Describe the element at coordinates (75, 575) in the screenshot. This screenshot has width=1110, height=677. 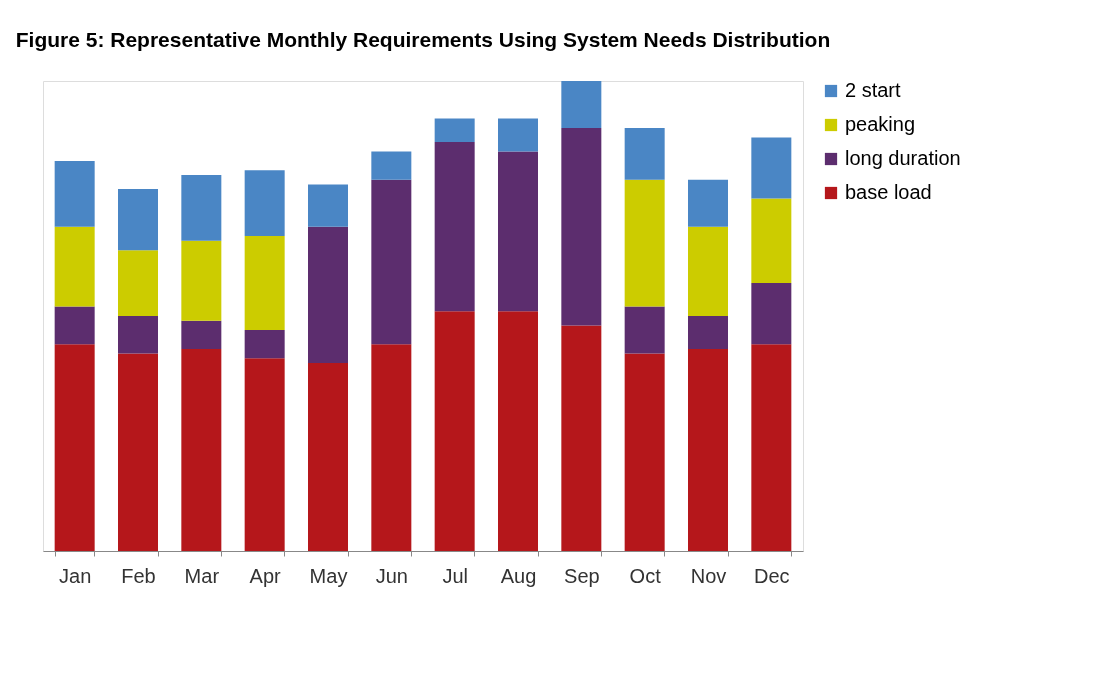
I see `x-tick-label: Jan` at that location.